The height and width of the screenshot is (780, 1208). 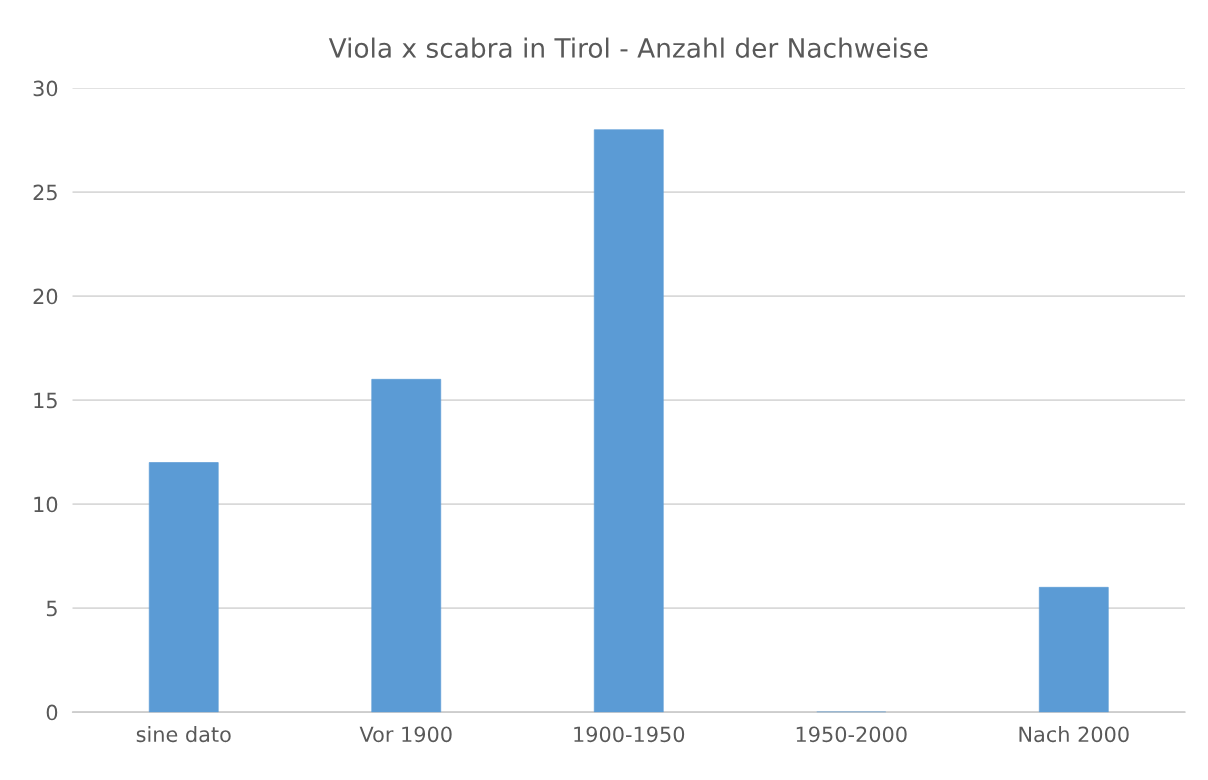 I want to click on y-tick-label: 0, so click(x=52, y=712).